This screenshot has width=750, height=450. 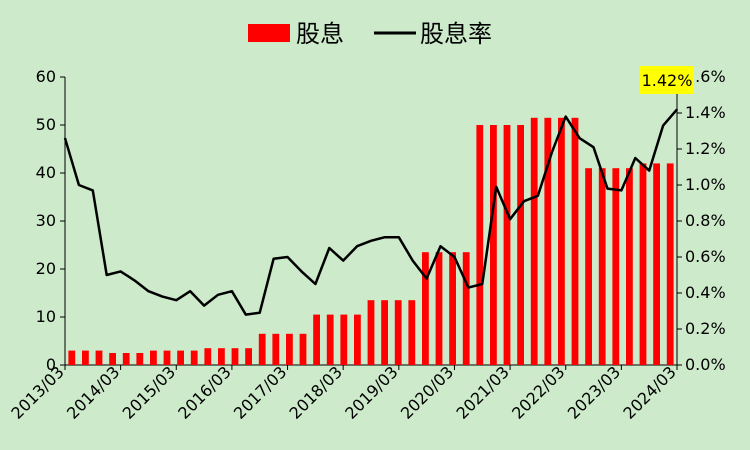 I want to click on y-left-tick-label: 30, so click(x=46, y=220).